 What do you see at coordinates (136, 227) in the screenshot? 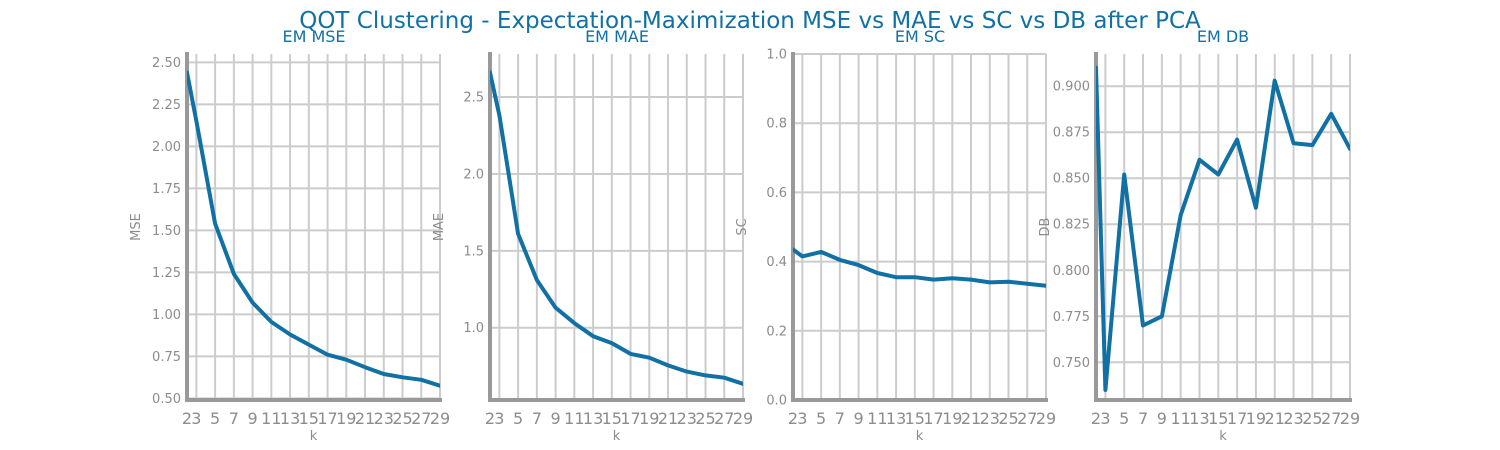
I see `y-axis-label: MSE` at bounding box center [136, 227].